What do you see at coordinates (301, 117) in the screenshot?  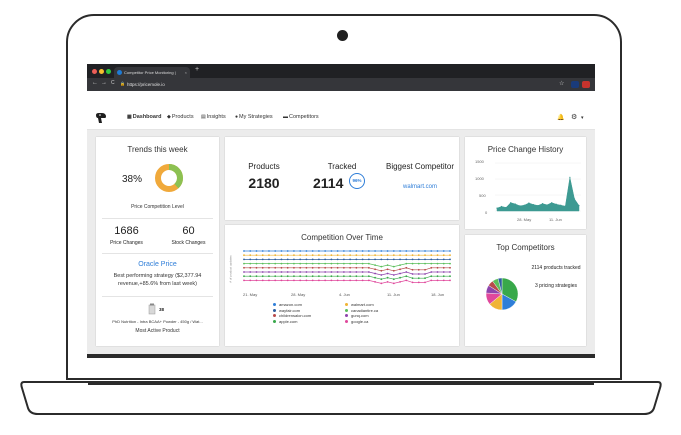 I see `nav-competitors: ▬Competitors` at bounding box center [301, 117].